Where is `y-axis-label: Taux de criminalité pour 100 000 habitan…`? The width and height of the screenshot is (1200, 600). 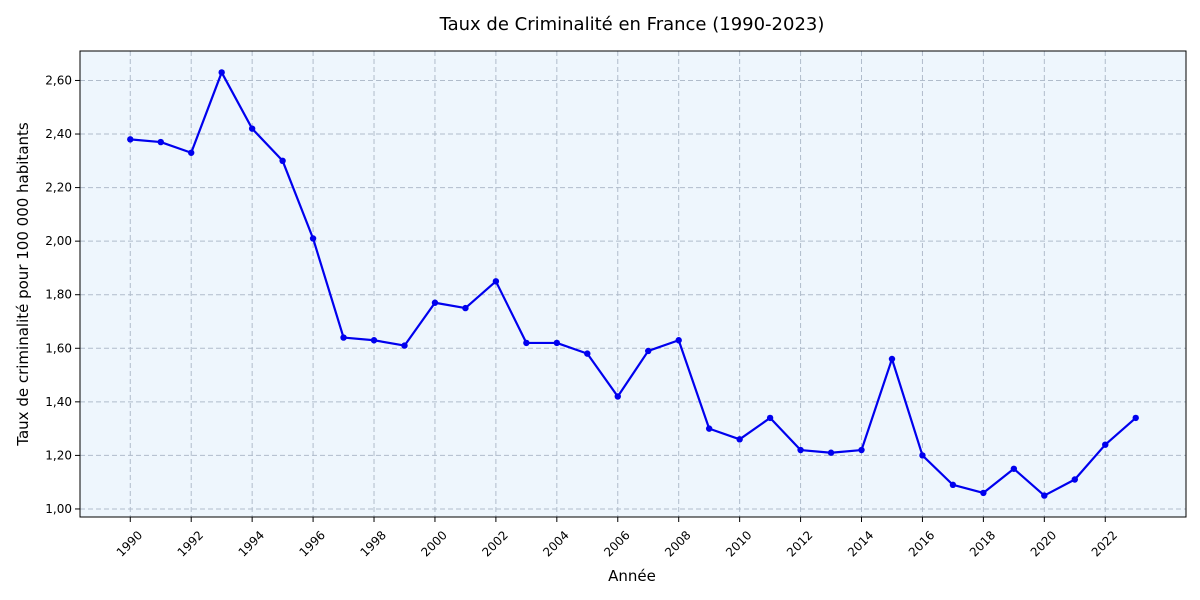
y-axis-label: Taux de criminalité pour 100 000 habitan… is located at coordinates (23, 284).